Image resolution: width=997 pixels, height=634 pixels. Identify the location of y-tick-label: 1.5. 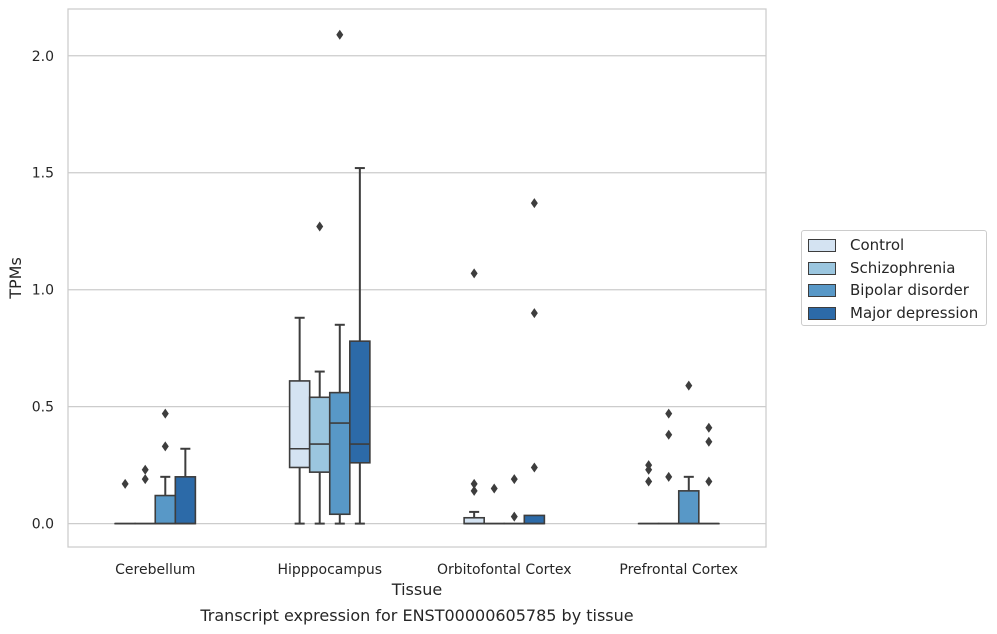
(43, 174).